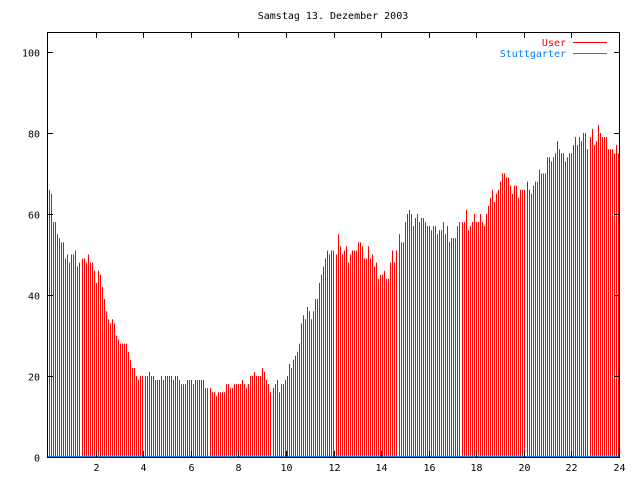 Image resolution: width=640 pixels, height=480 pixels. I want to click on y-tick-label: 0, so click(37, 459).